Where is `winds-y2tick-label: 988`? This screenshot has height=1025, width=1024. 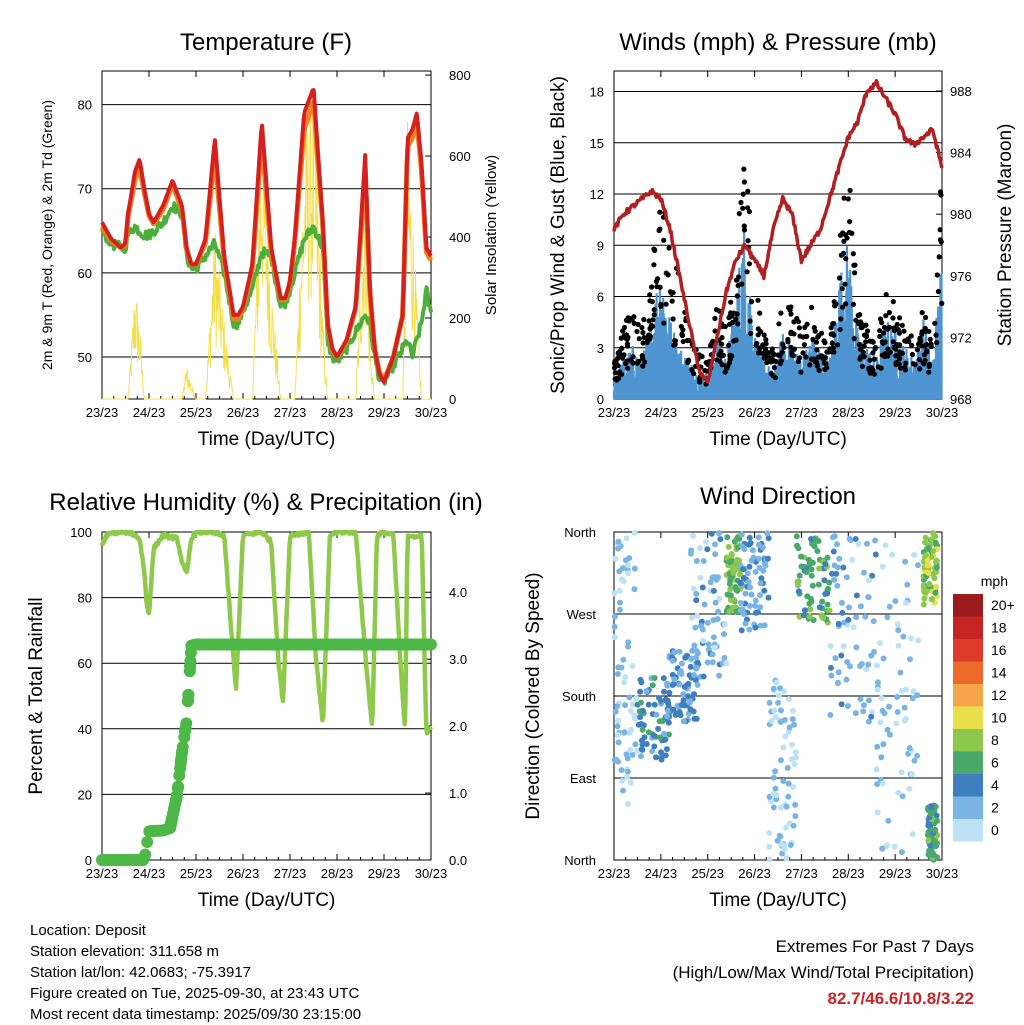 winds-y2tick-label: 988 is located at coordinates (961, 91).